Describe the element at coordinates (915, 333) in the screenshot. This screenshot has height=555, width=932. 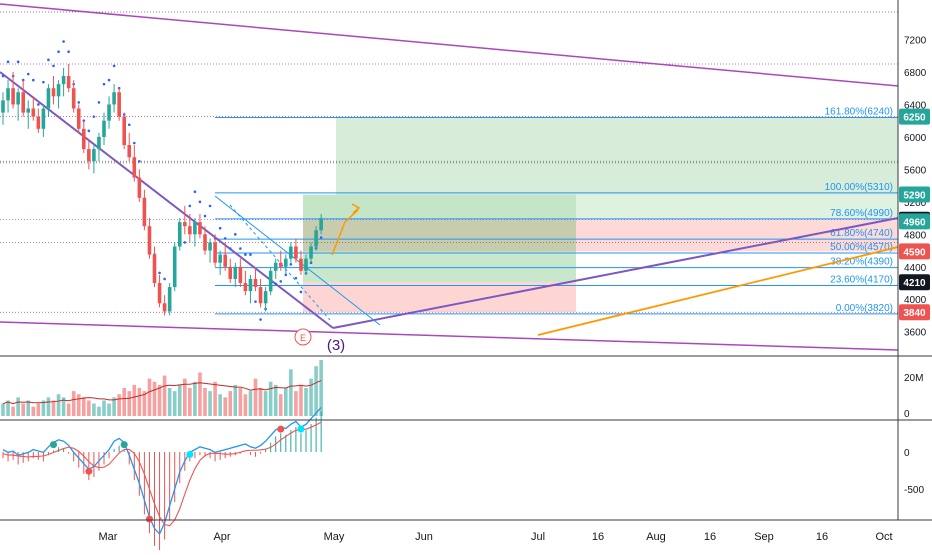
I see `price-tick-9: 3600` at that location.